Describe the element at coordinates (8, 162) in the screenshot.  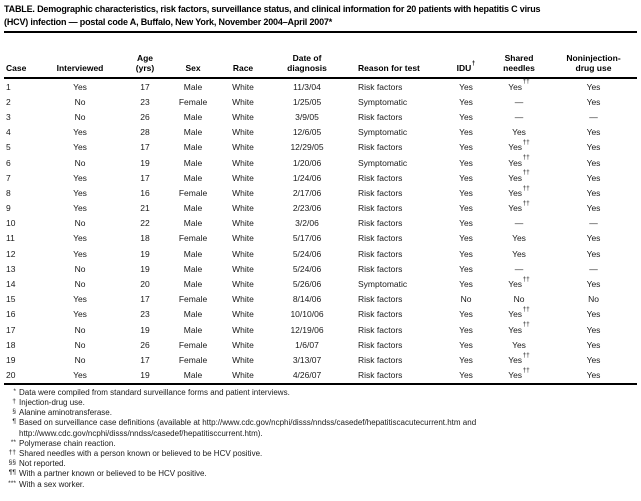
I see `case-cell: 6` at that location.